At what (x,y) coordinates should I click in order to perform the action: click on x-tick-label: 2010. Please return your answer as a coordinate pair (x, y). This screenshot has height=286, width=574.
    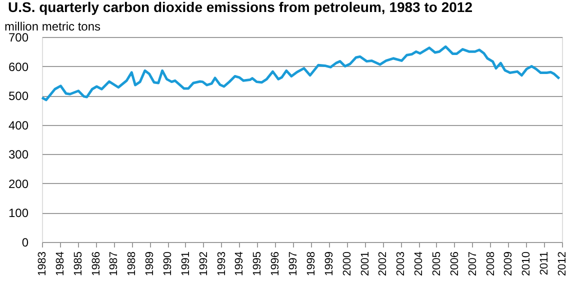
    Looking at the image, I should click on (526, 264).